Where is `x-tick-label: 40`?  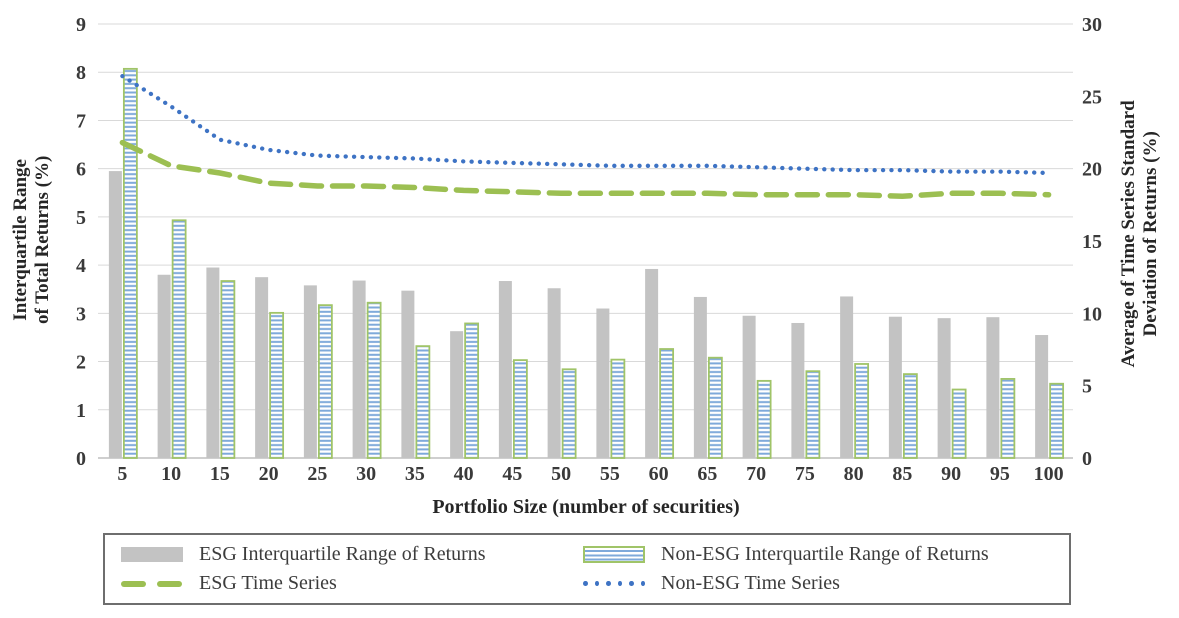 x-tick-label: 40 is located at coordinates (464, 474).